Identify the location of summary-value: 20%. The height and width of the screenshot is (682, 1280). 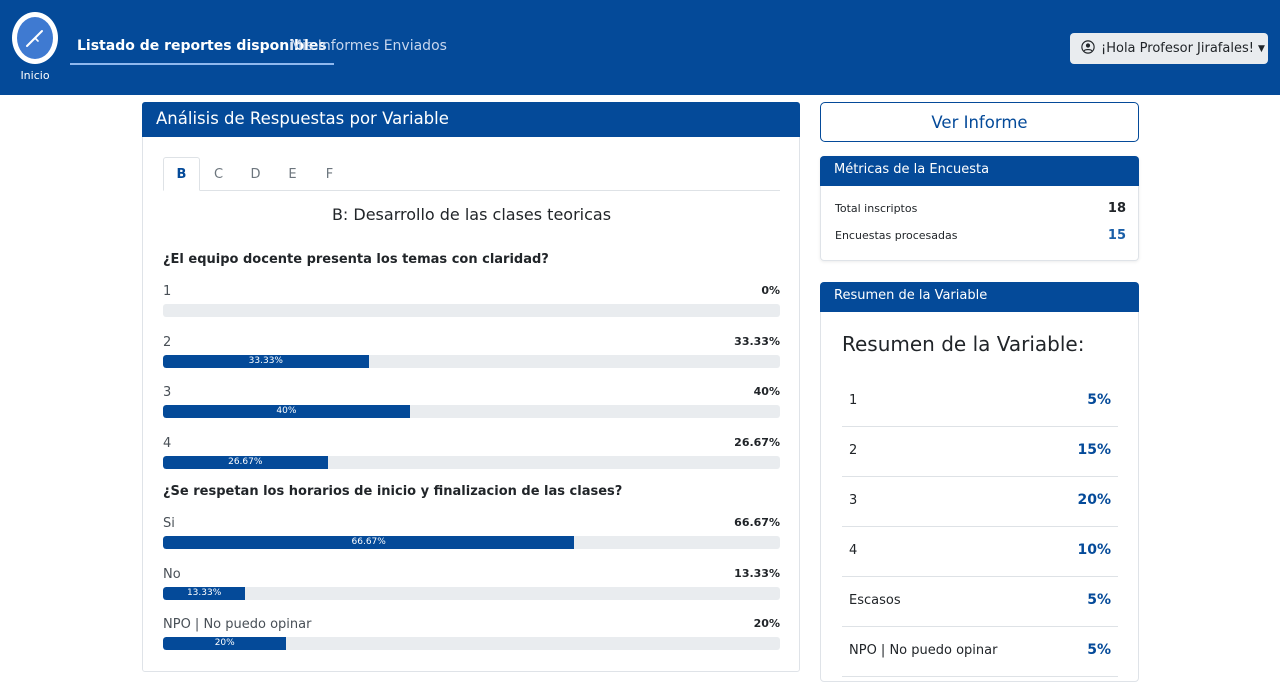
(1094, 500).